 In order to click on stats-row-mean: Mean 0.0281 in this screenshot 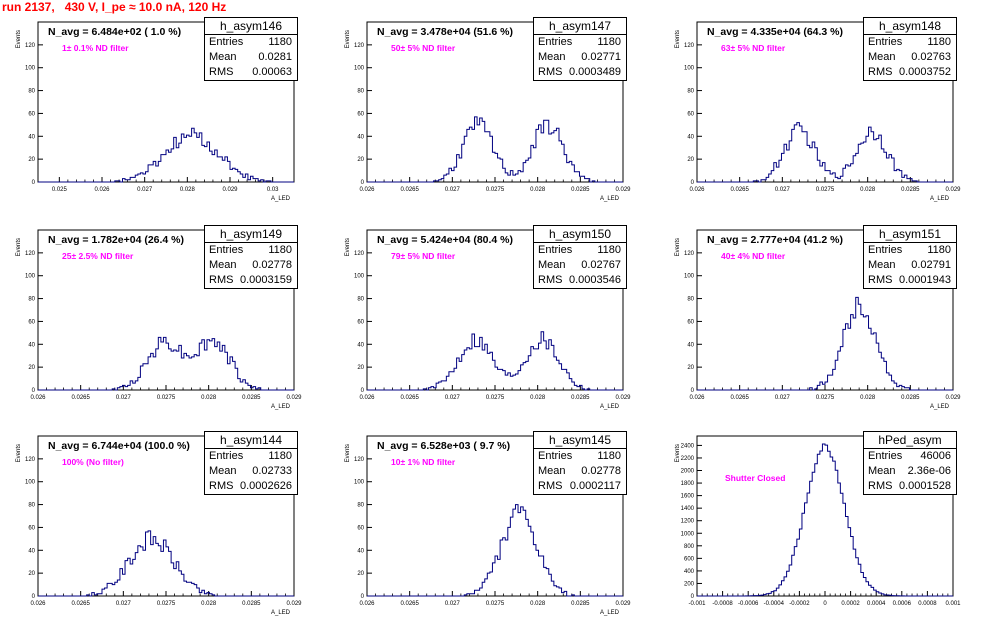, I will do `click(251, 57)`.